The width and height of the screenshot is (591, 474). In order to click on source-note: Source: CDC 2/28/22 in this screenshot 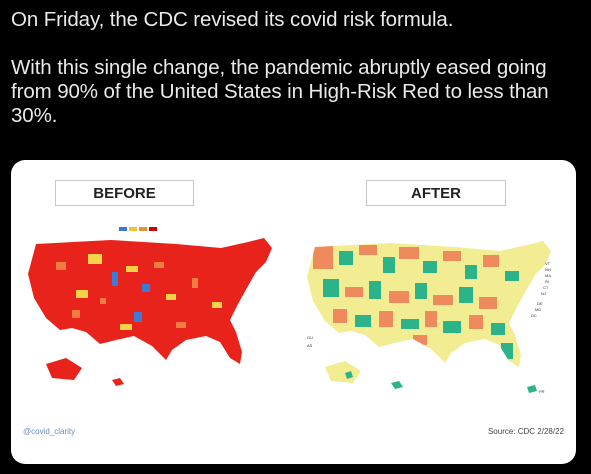, I will do `click(525, 431)`.